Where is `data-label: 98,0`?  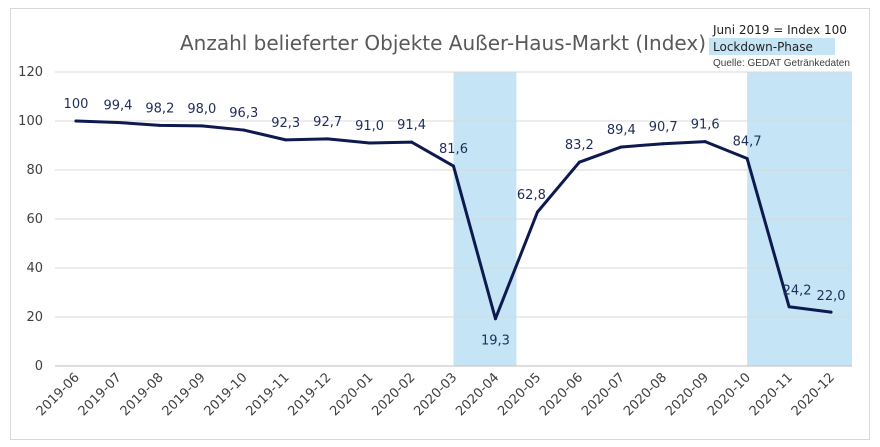
data-label: 98,0 is located at coordinates (201, 109).